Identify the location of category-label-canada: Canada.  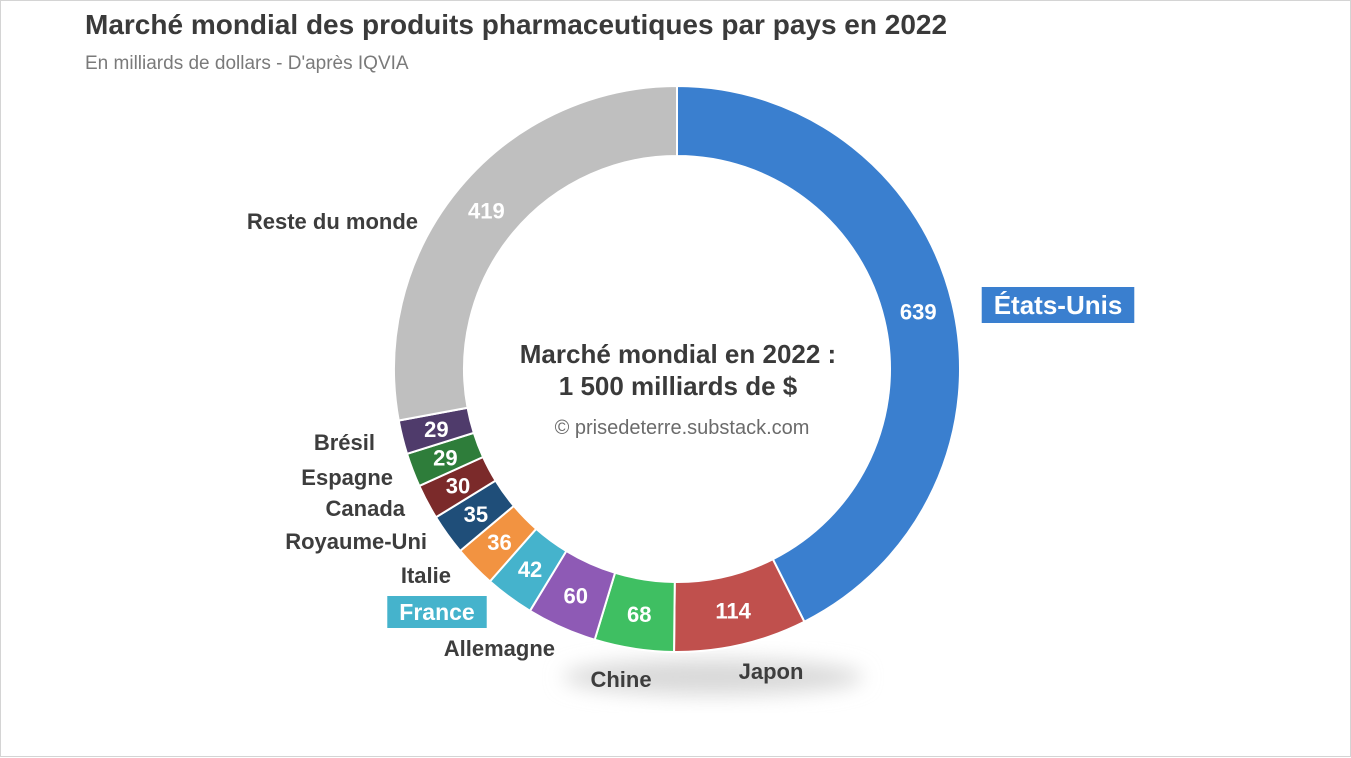
(366, 508).